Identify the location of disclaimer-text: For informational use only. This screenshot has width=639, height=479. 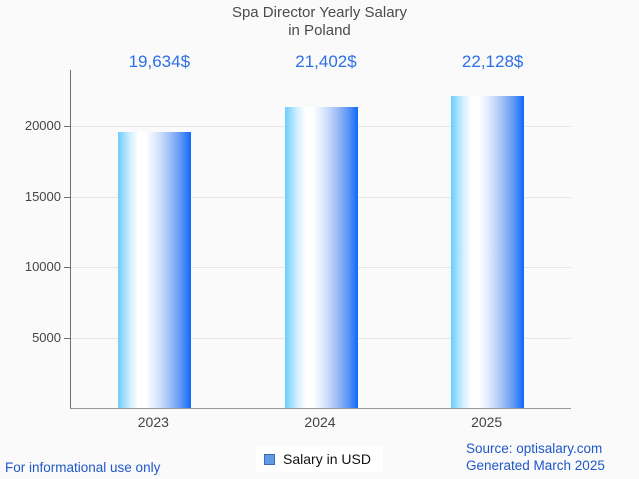
(83, 467).